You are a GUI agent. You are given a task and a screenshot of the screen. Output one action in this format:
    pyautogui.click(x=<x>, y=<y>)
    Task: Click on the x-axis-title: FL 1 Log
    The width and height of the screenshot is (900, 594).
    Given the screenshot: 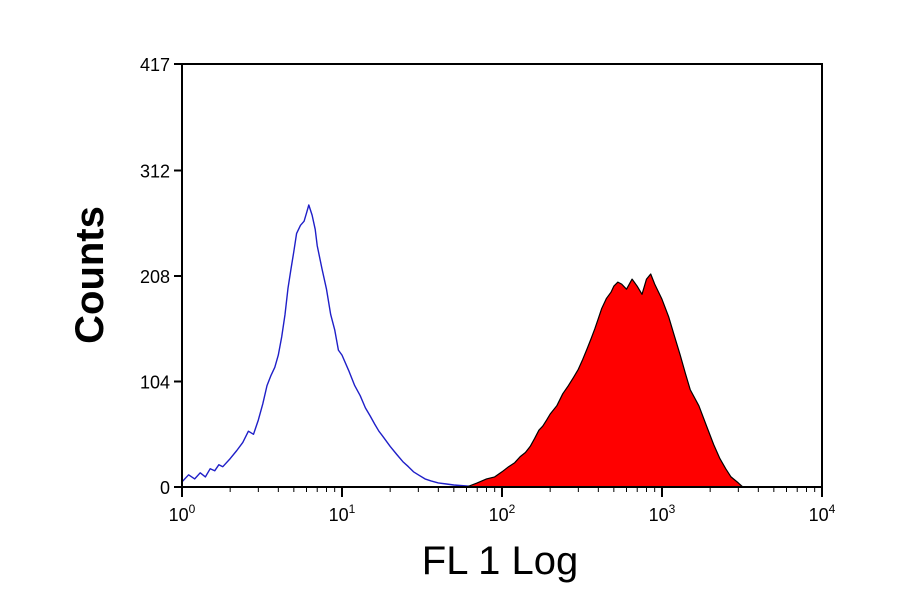 What is the action you would take?
    pyautogui.click(x=500, y=561)
    